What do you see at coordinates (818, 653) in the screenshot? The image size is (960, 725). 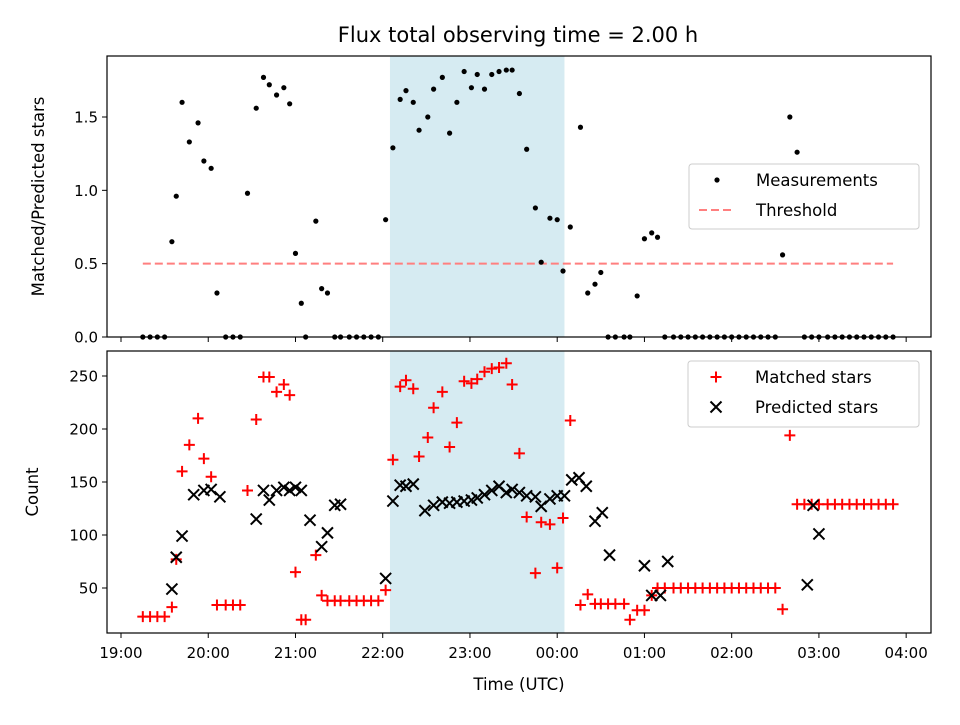 I see `x-tick-label: 03:00` at bounding box center [818, 653].